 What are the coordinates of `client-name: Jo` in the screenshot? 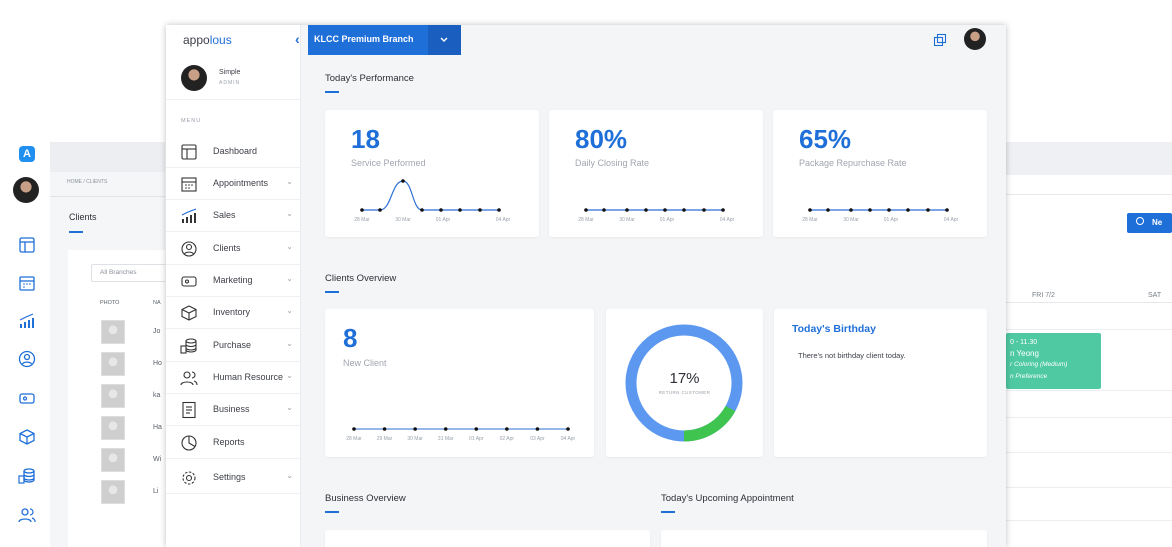 It's located at (157, 331).